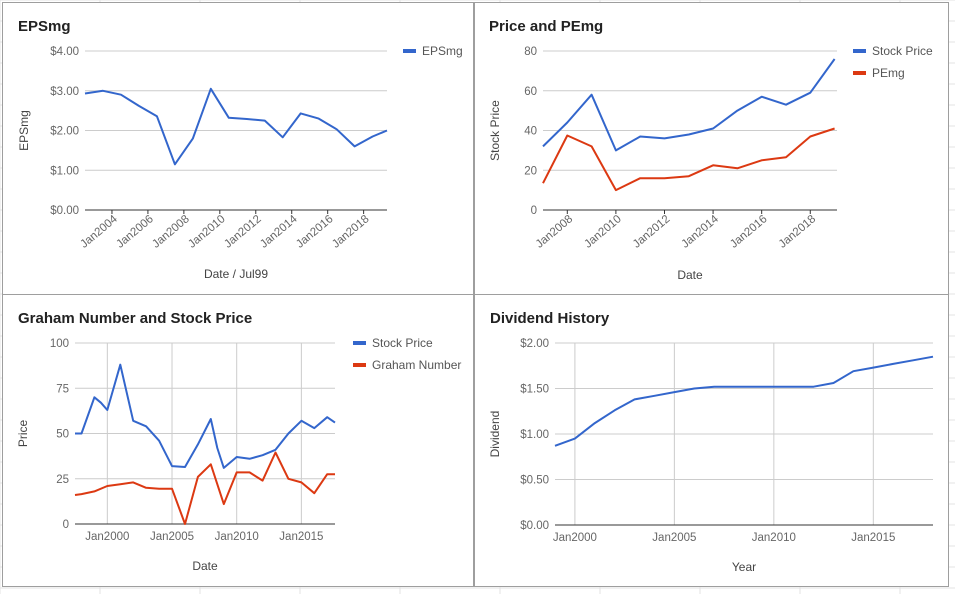  What do you see at coordinates (64, 92) in the screenshot?
I see `y-tick-label: $3.00` at bounding box center [64, 92].